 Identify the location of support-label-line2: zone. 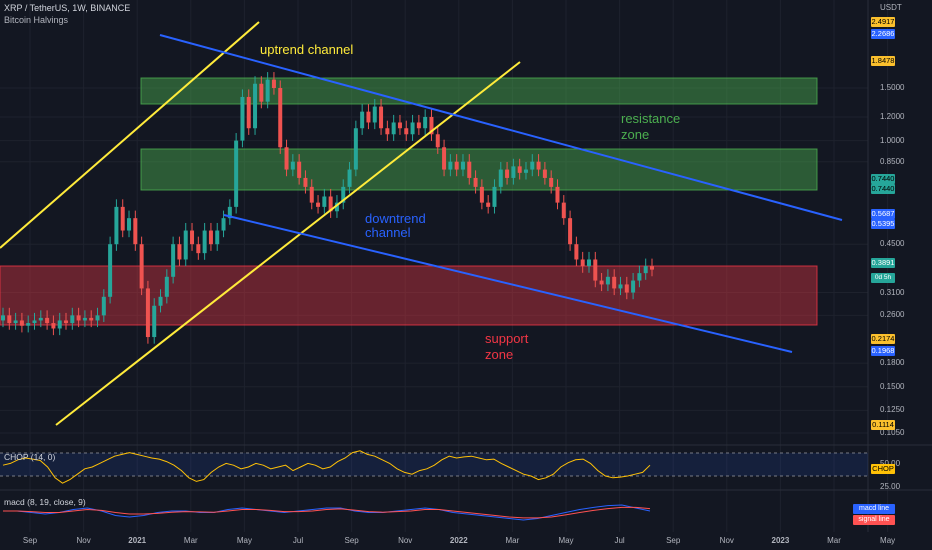
(499, 354).